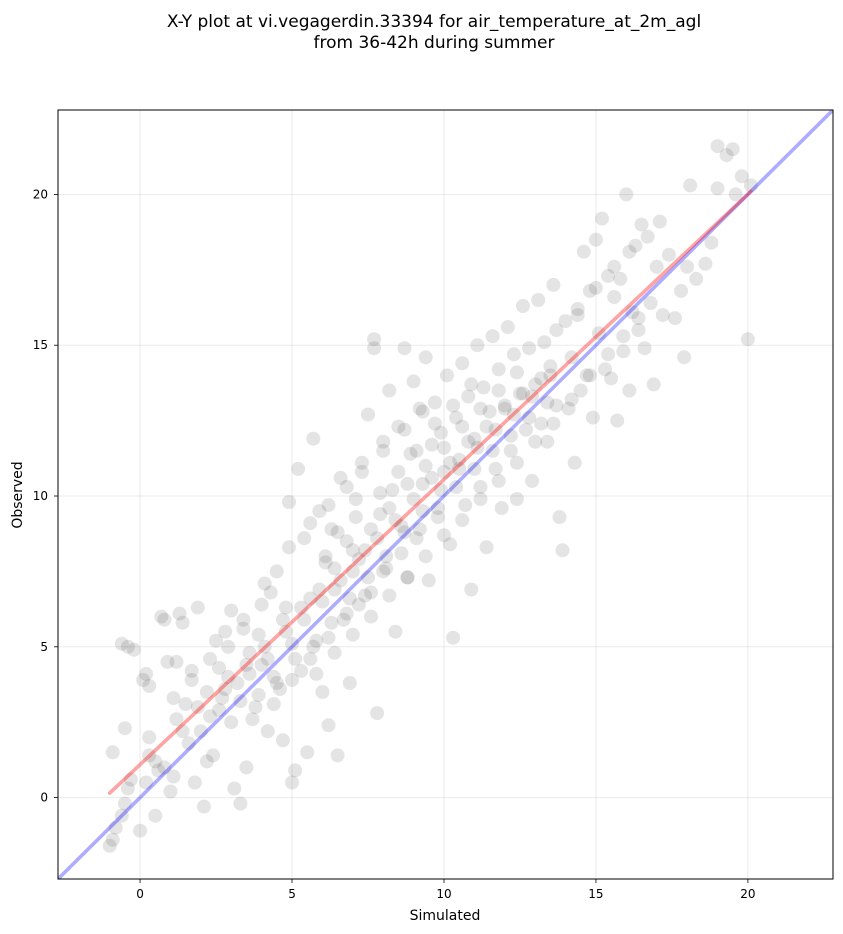 The height and width of the screenshot is (934, 843). I want to click on y-tick-label: 20, so click(40, 194).